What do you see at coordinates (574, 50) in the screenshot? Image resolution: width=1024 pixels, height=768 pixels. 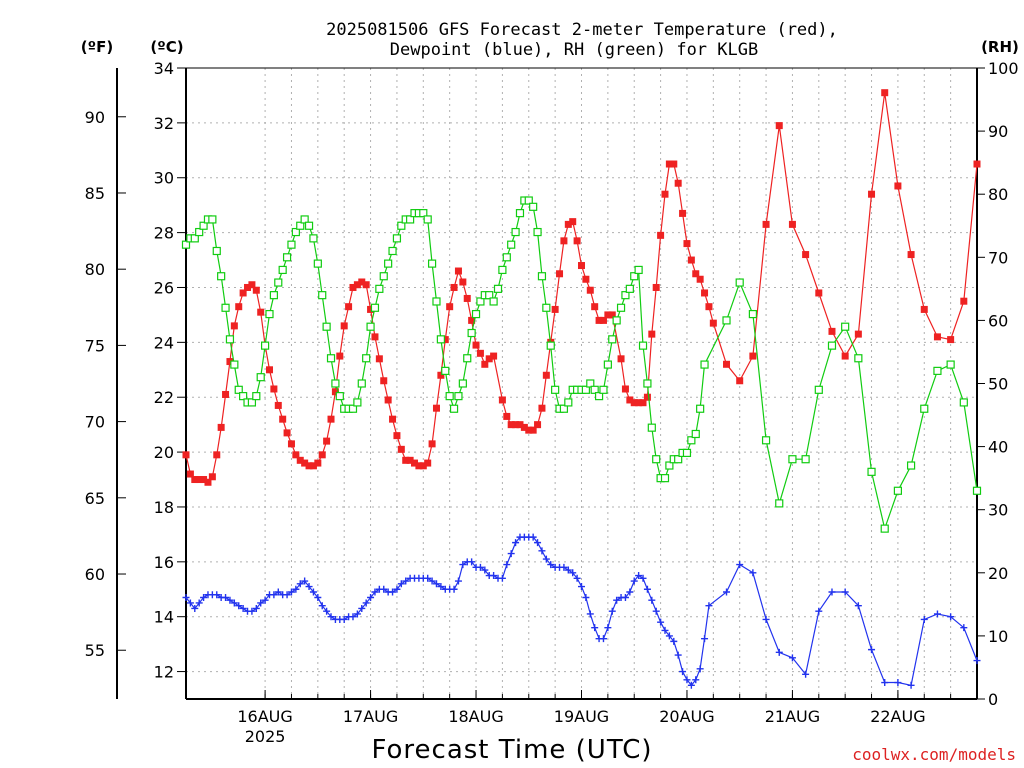 I see `chart-title-line2: Dewpoint (blue), RH (green) for KLGB` at bounding box center [574, 50].